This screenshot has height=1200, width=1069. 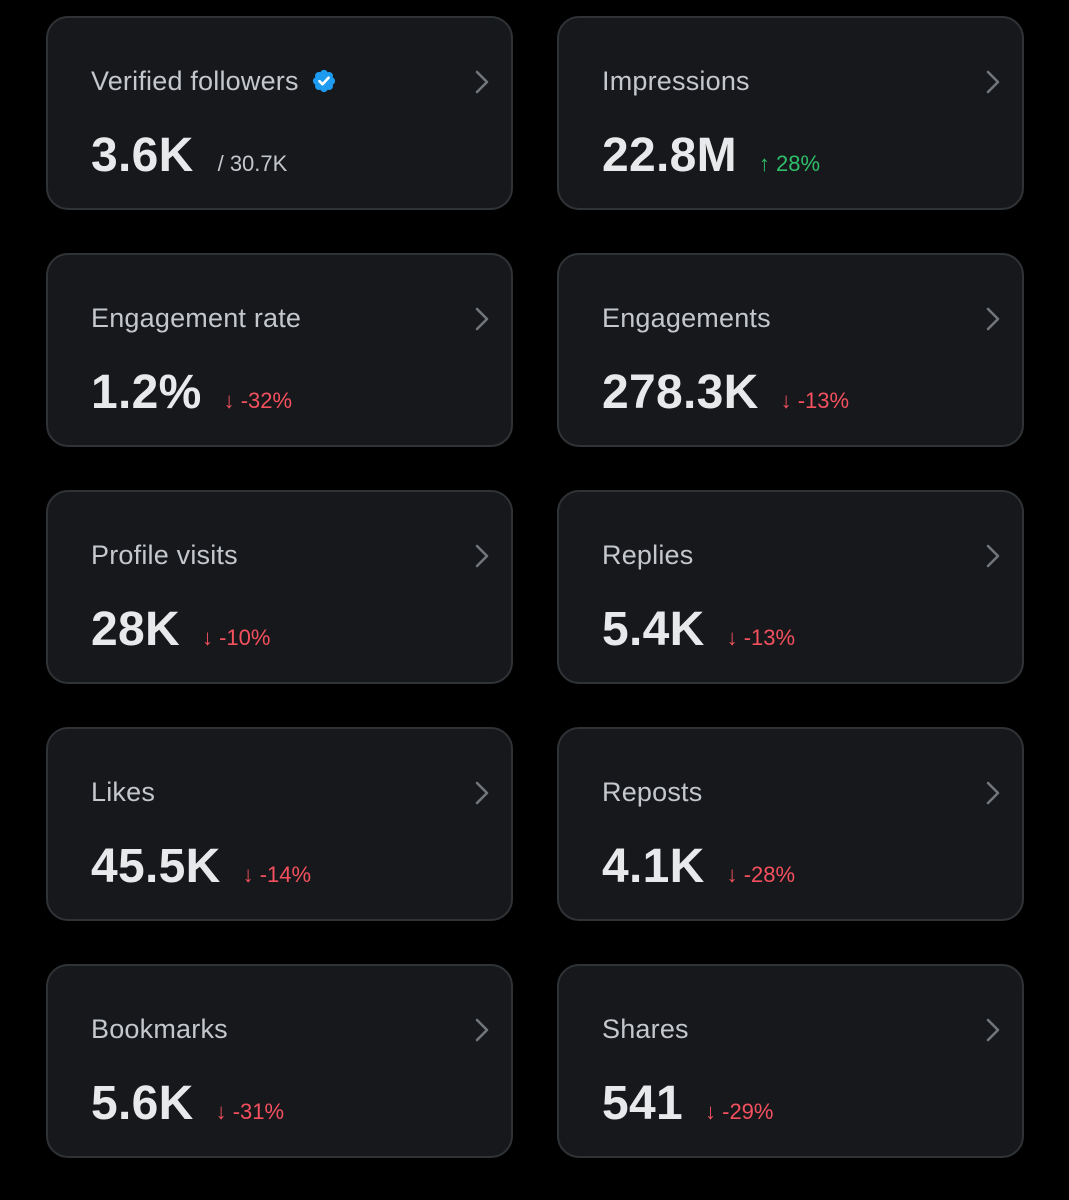 What do you see at coordinates (279, 1061) in the screenshot?
I see `metric-card-bookmarks: Bookmarks 5.6K ↓ -31%` at bounding box center [279, 1061].